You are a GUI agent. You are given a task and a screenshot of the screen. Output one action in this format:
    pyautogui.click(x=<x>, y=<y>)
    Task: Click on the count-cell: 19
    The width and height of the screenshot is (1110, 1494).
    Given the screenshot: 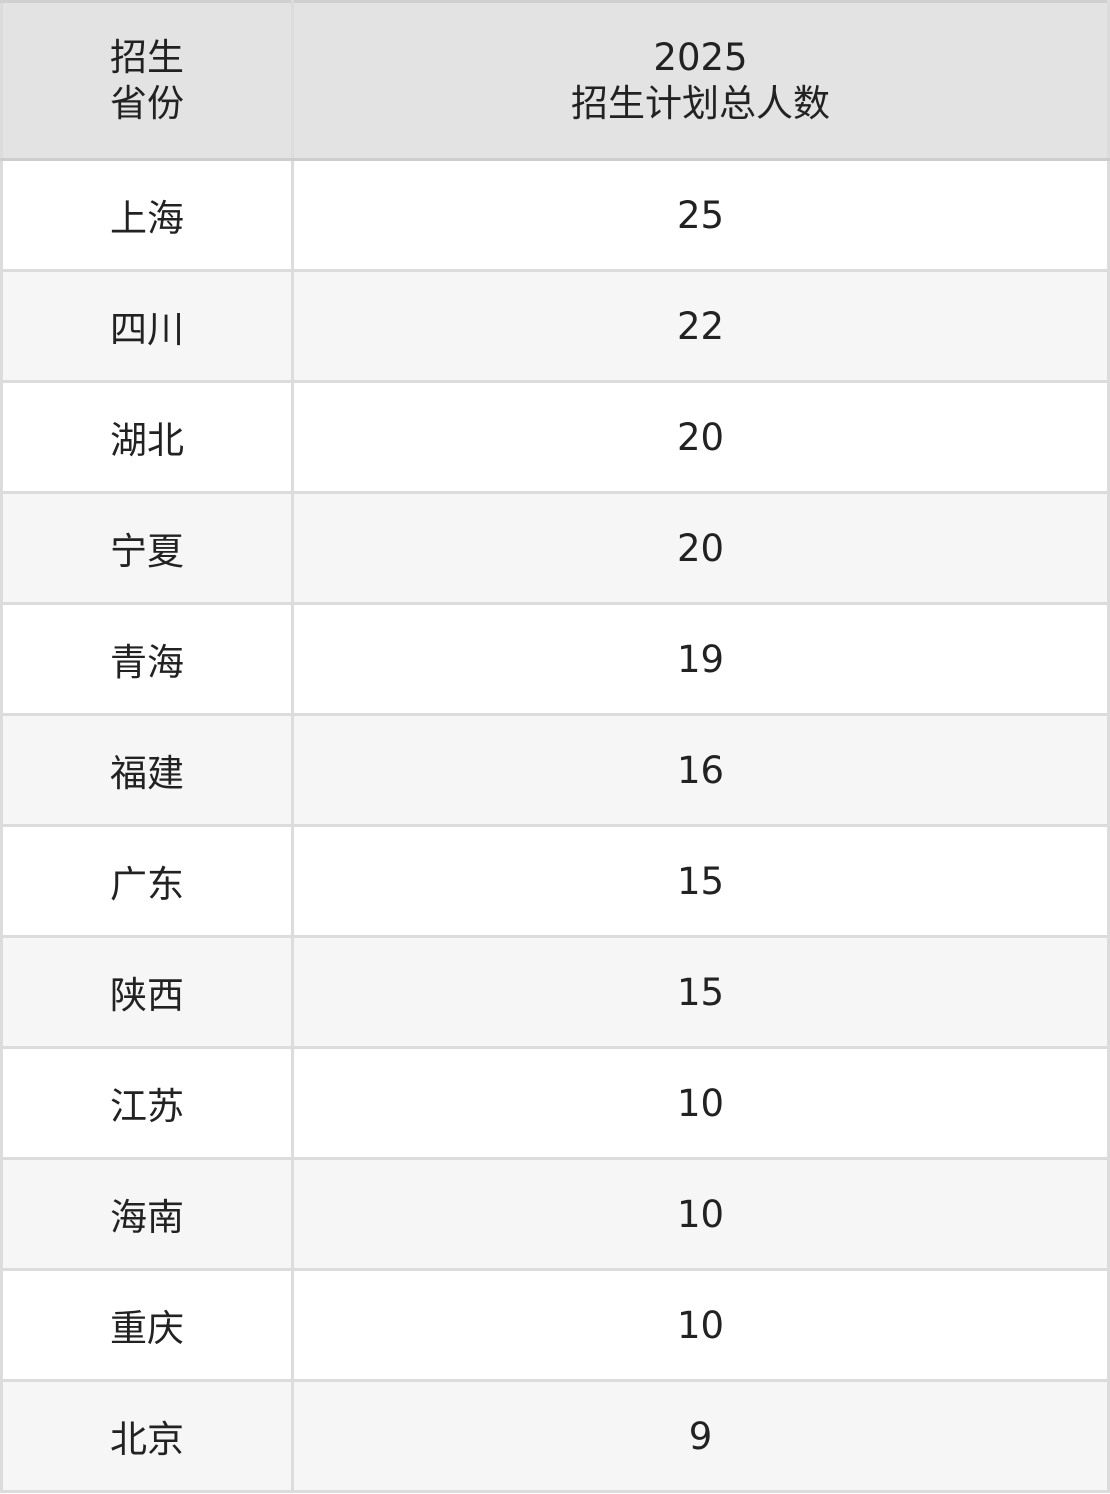 What is the action you would take?
    pyautogui.click(x=700, y=659)
    